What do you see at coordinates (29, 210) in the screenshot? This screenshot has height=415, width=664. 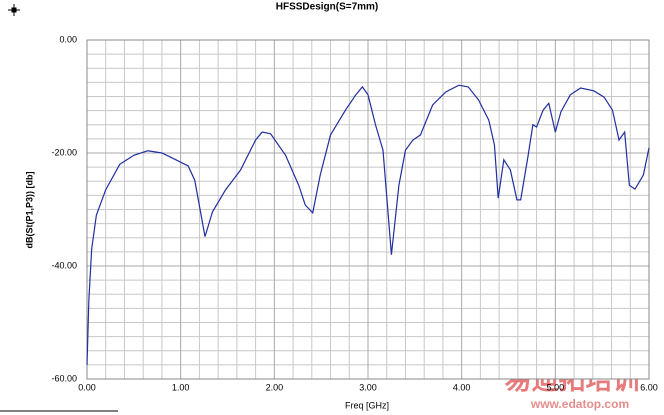 I see `y-axis-label: dB(St(P1,P3)) [db]` at bounding box center [29, 210].